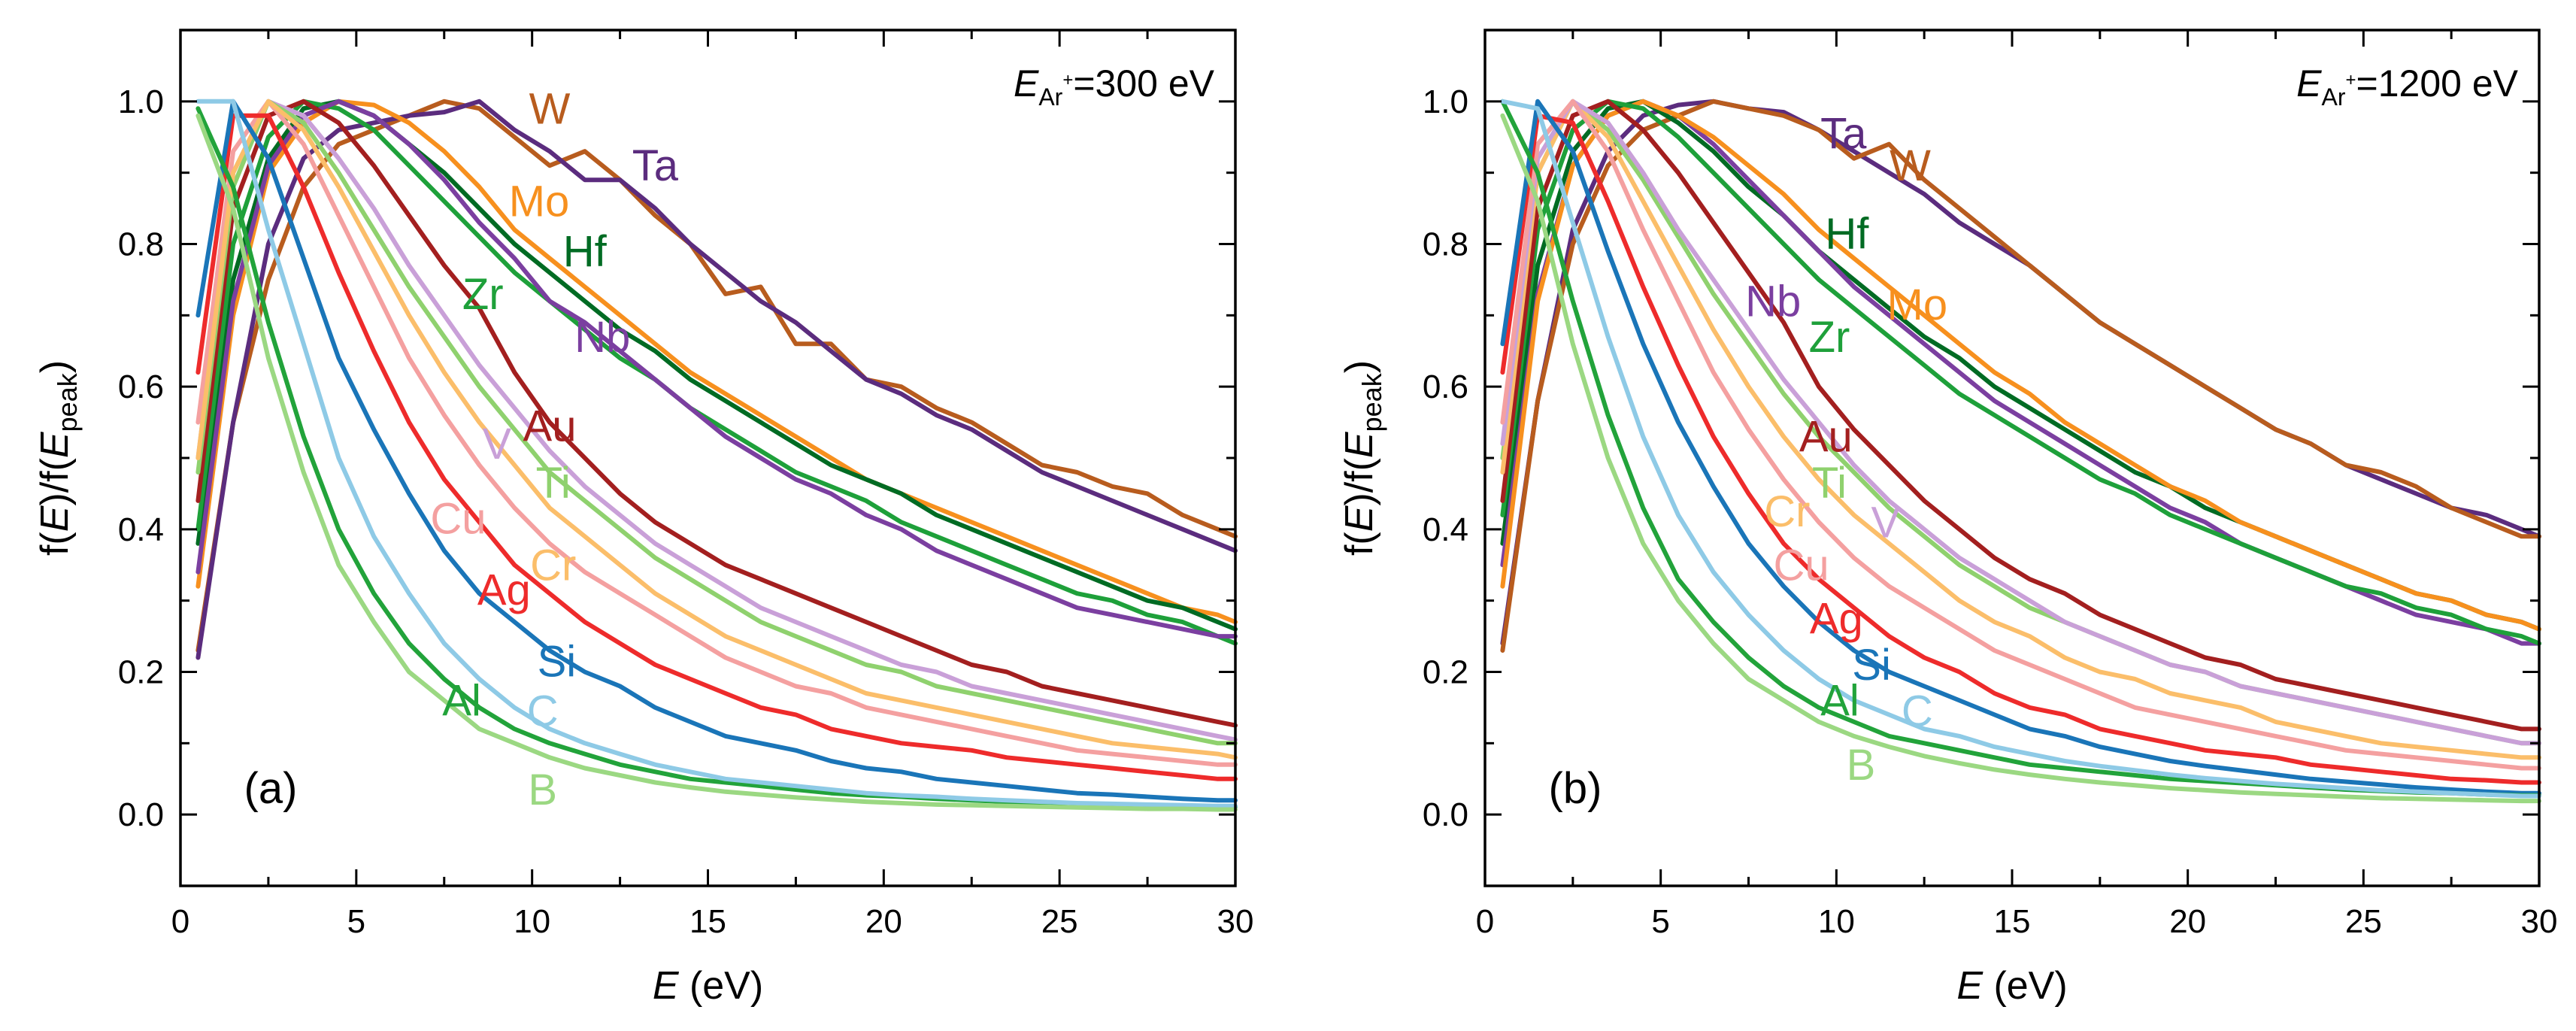 The height and width of the screenshot is (1031, 2576). I want to click on series-label-b: B, so click(1861, 765).